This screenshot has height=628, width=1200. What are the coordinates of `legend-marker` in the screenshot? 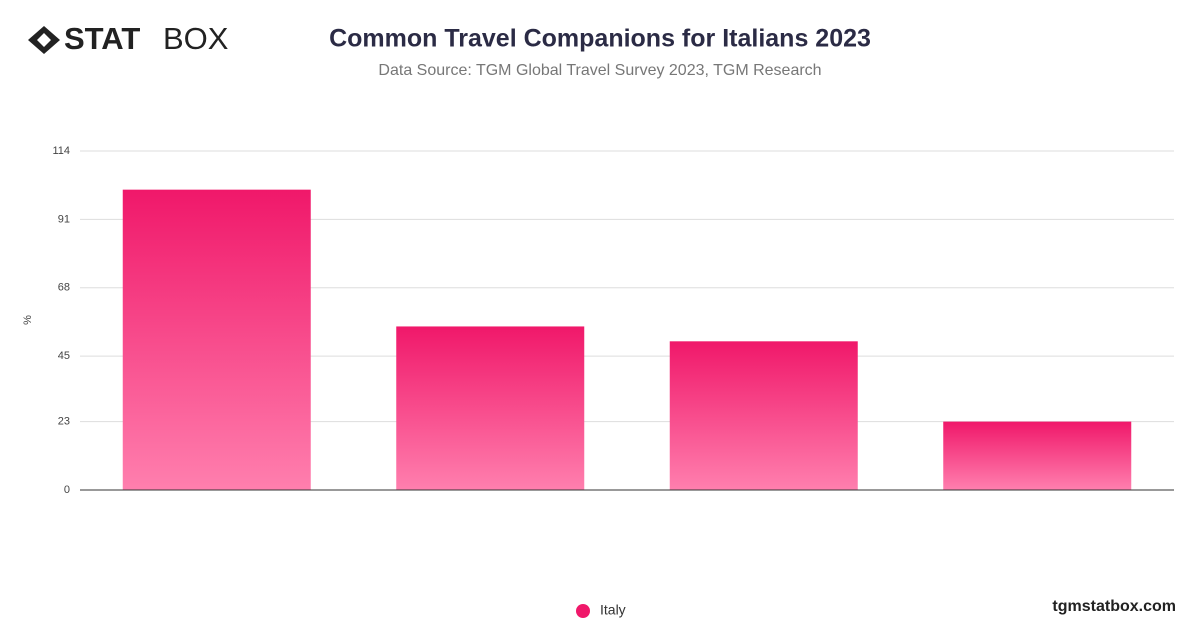 It's located at (583, 611).